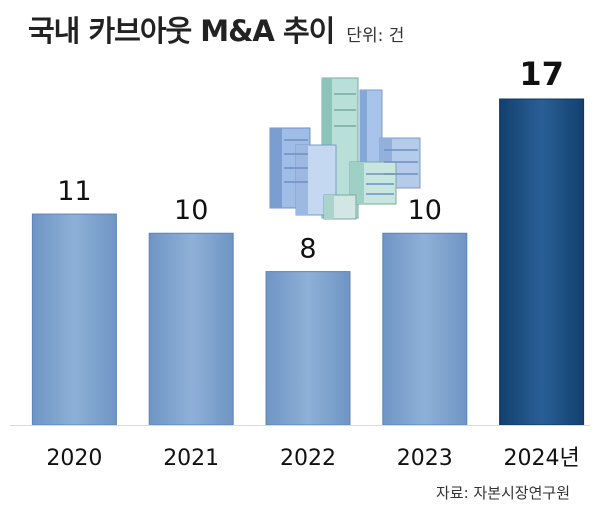 The image size is (600, 510). Describe the element at coordinates (502, 493) in the screenshot. I see `source-note: 자료: 자본시장연구원` at that location.